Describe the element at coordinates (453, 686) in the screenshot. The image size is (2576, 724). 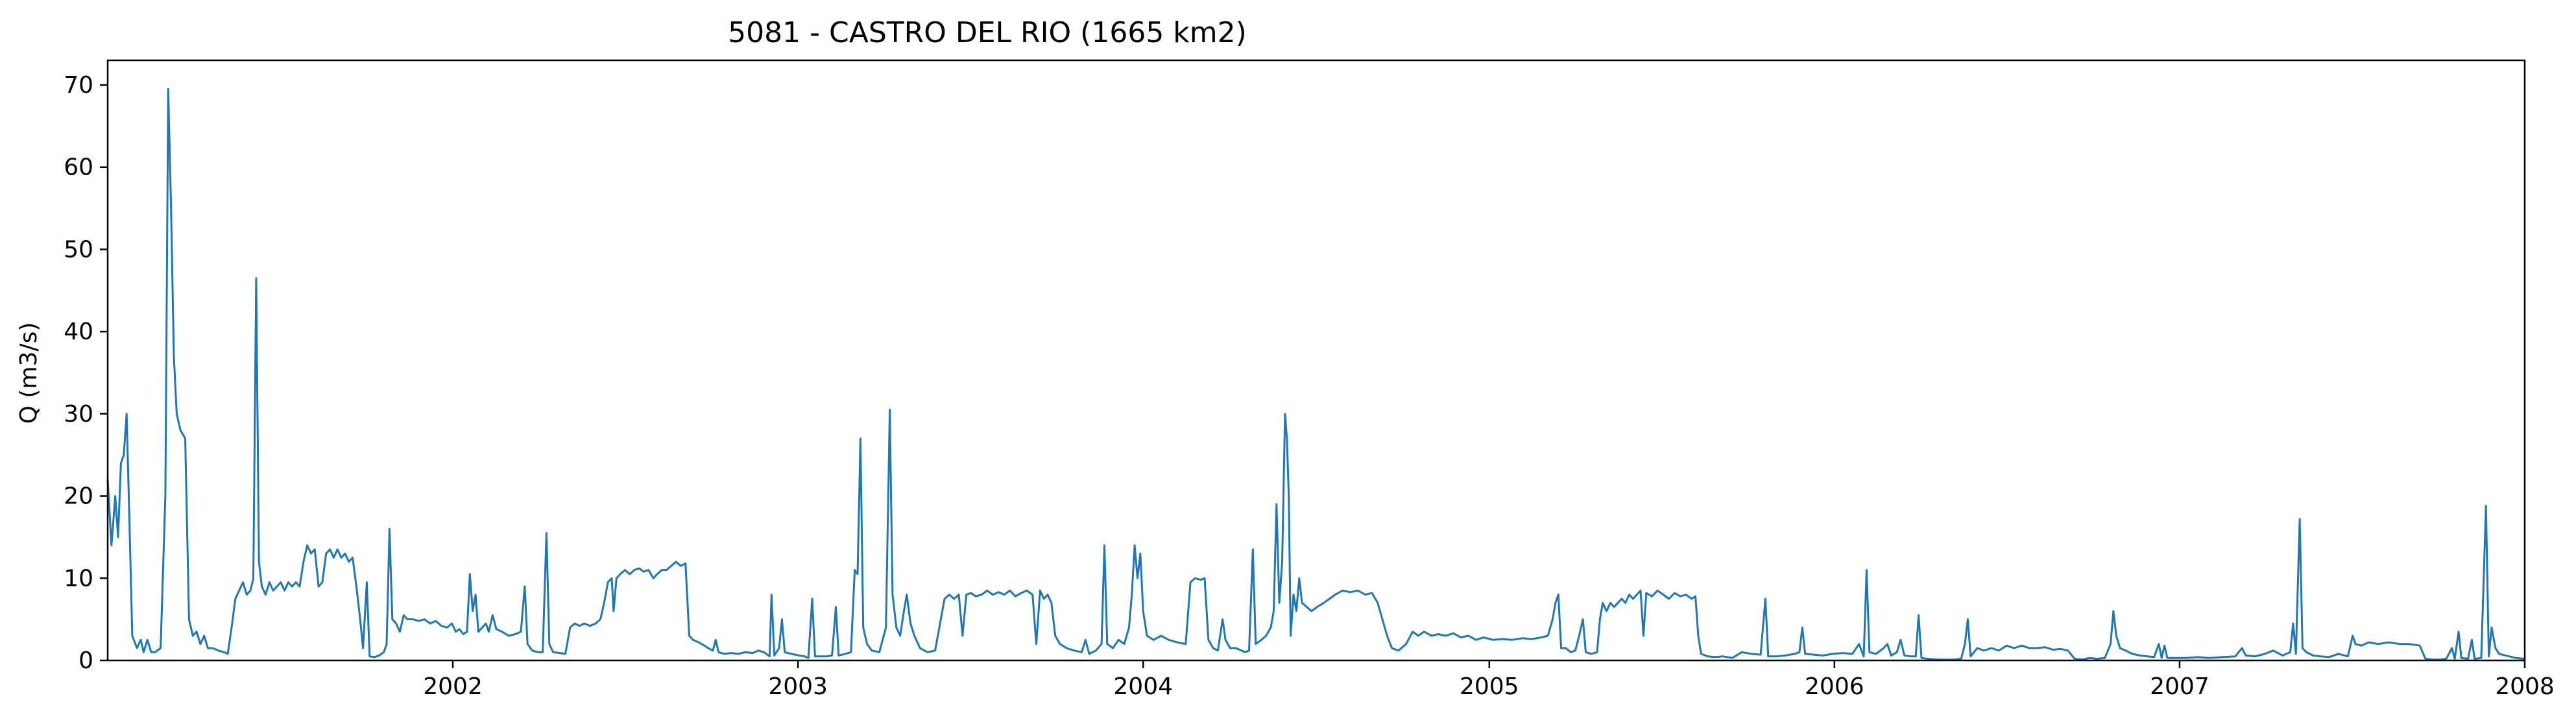
I see `x-tick-label-0: 2002` at that location.